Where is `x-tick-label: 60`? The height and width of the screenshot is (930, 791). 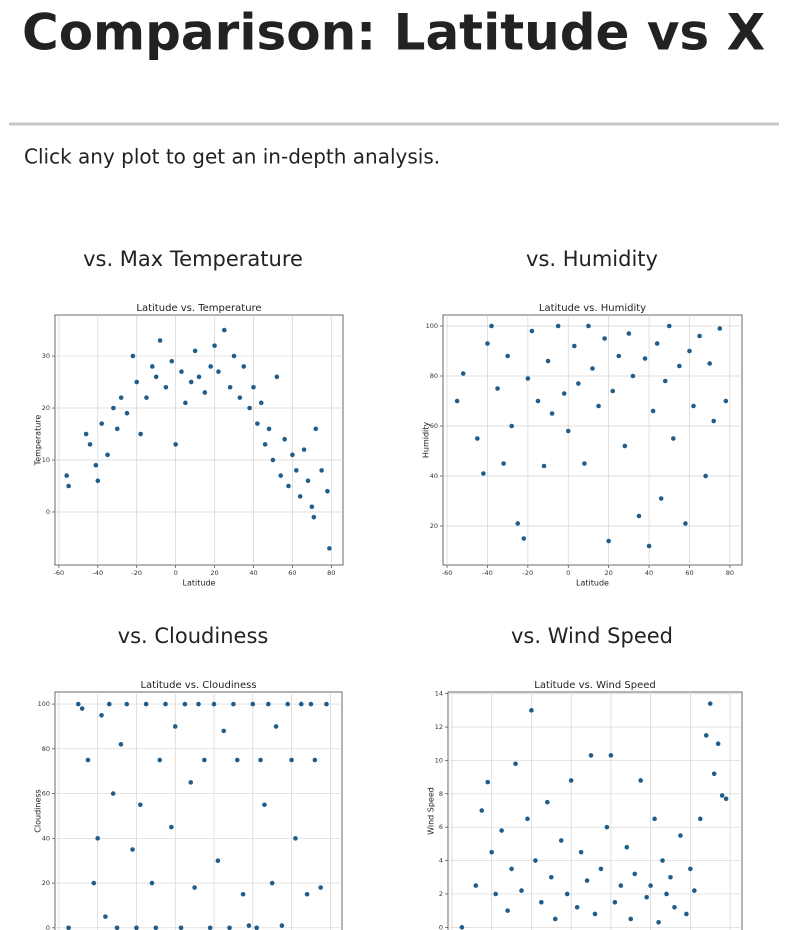
x-tick-label: 60 is located at coordinates (292, 573).